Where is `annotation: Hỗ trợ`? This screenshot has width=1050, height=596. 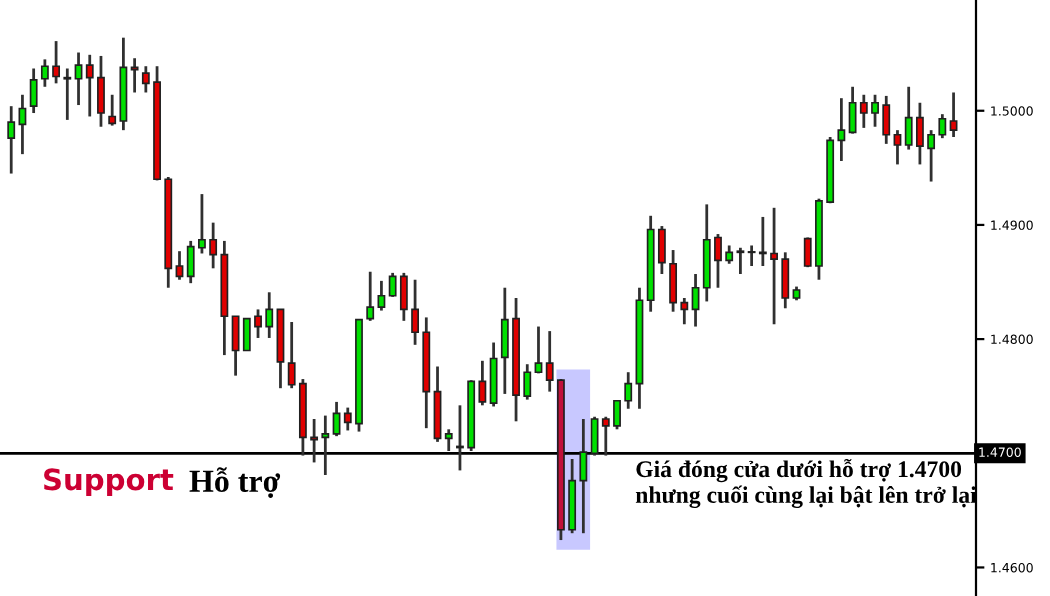
annotation: Hỗ trợ is located at coordinates (235, 482).